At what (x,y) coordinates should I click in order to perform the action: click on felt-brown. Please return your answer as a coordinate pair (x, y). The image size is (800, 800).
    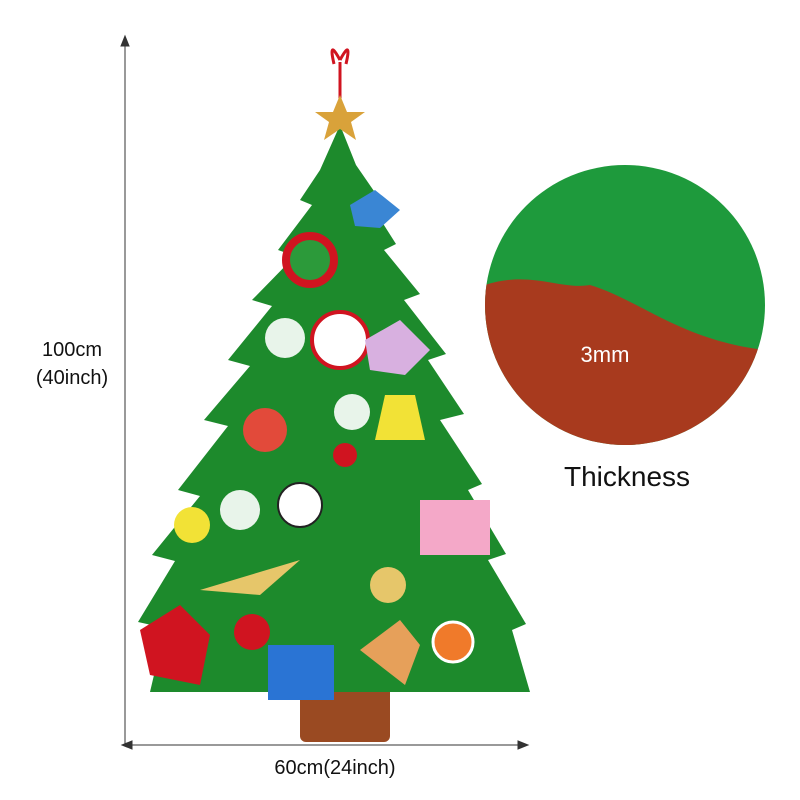
    Looking at the image, I should click on (625, 362).